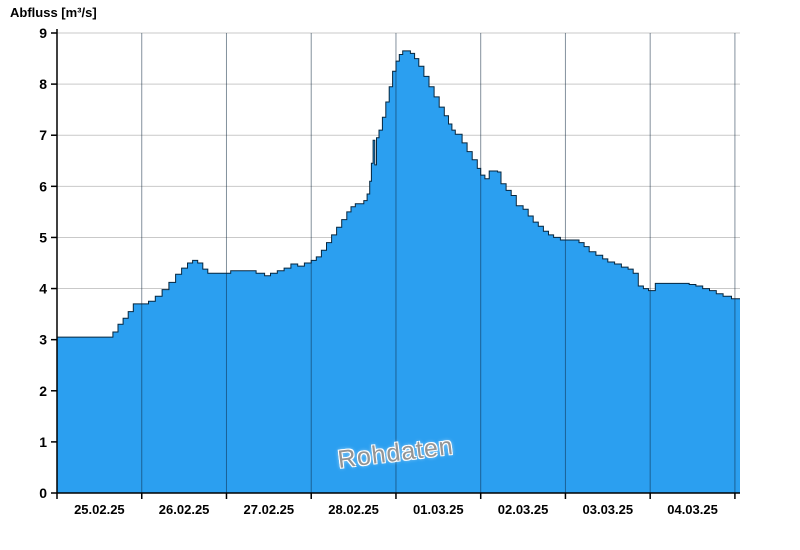 The image size is (800, 550). What do you see at coordinates (43, 186) in the screenshot?
I see `y-tick-label: 6` at bounding box center [43, 186].